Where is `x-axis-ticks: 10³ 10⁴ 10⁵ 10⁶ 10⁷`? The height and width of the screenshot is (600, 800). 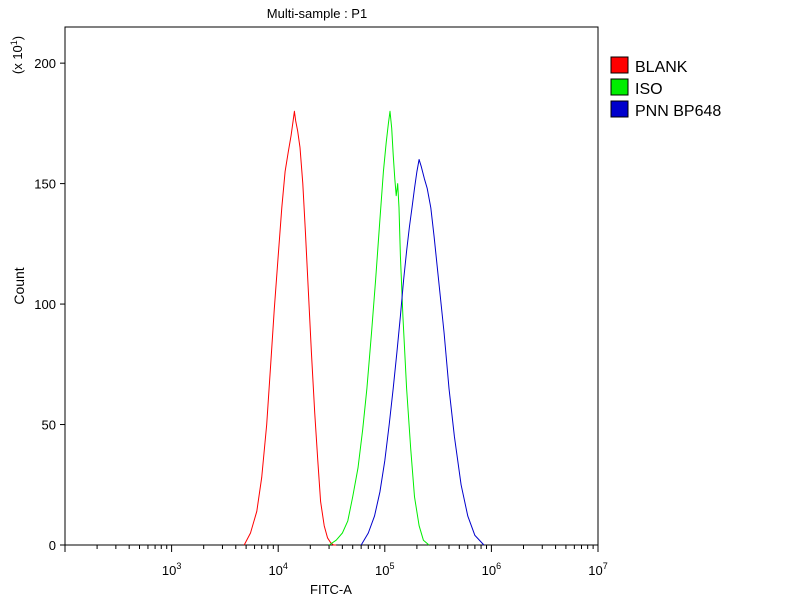
x-axis-ticks: 10³ 10⁴ 10⁵ 10⁶ 10⁷ is located at coordinates (336, 561).